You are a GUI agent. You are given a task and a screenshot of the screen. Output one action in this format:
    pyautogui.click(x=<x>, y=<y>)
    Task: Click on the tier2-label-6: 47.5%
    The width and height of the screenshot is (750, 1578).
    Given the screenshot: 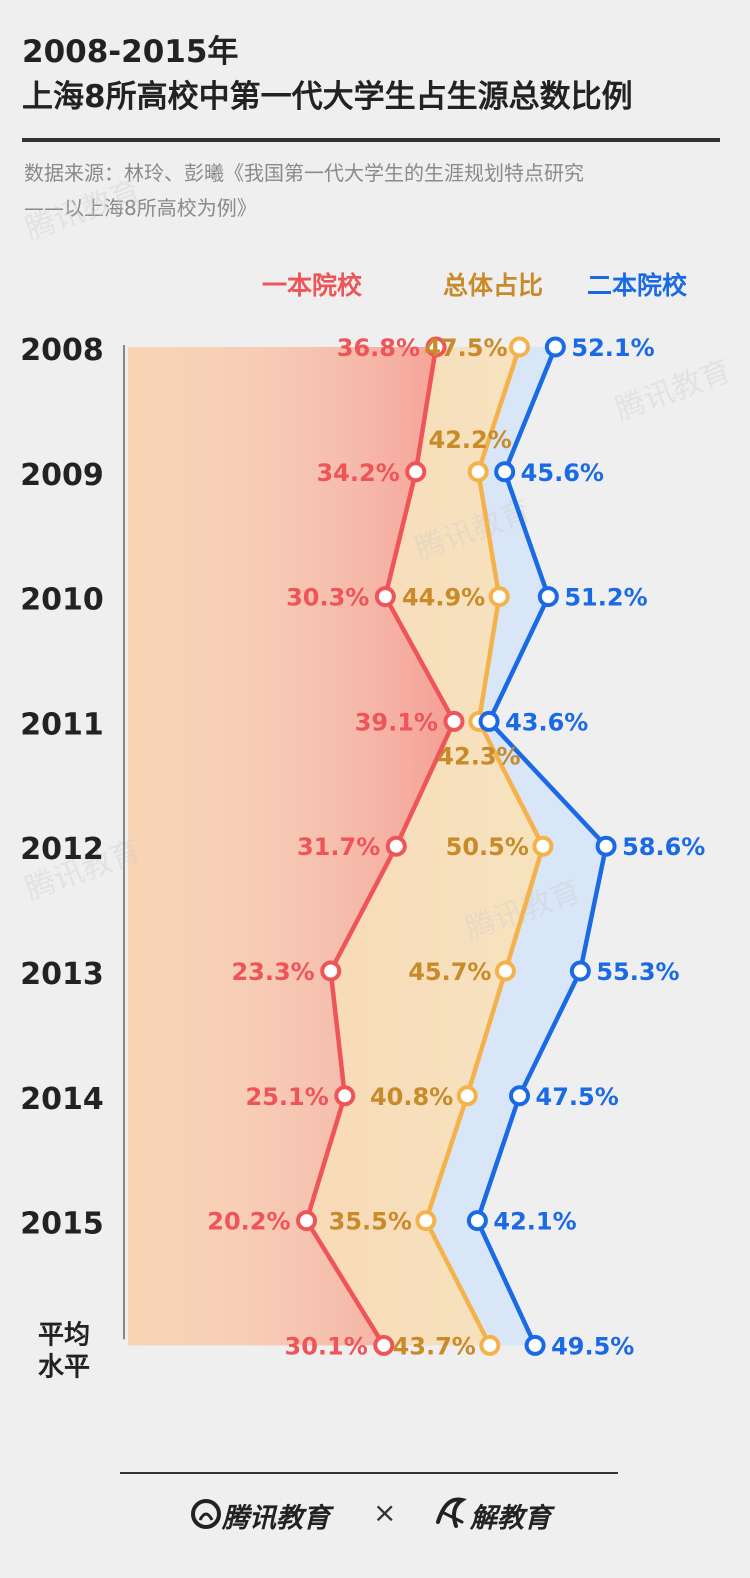 What is the action you would take?
    pyautogui.click(x=577, y=1097)
    